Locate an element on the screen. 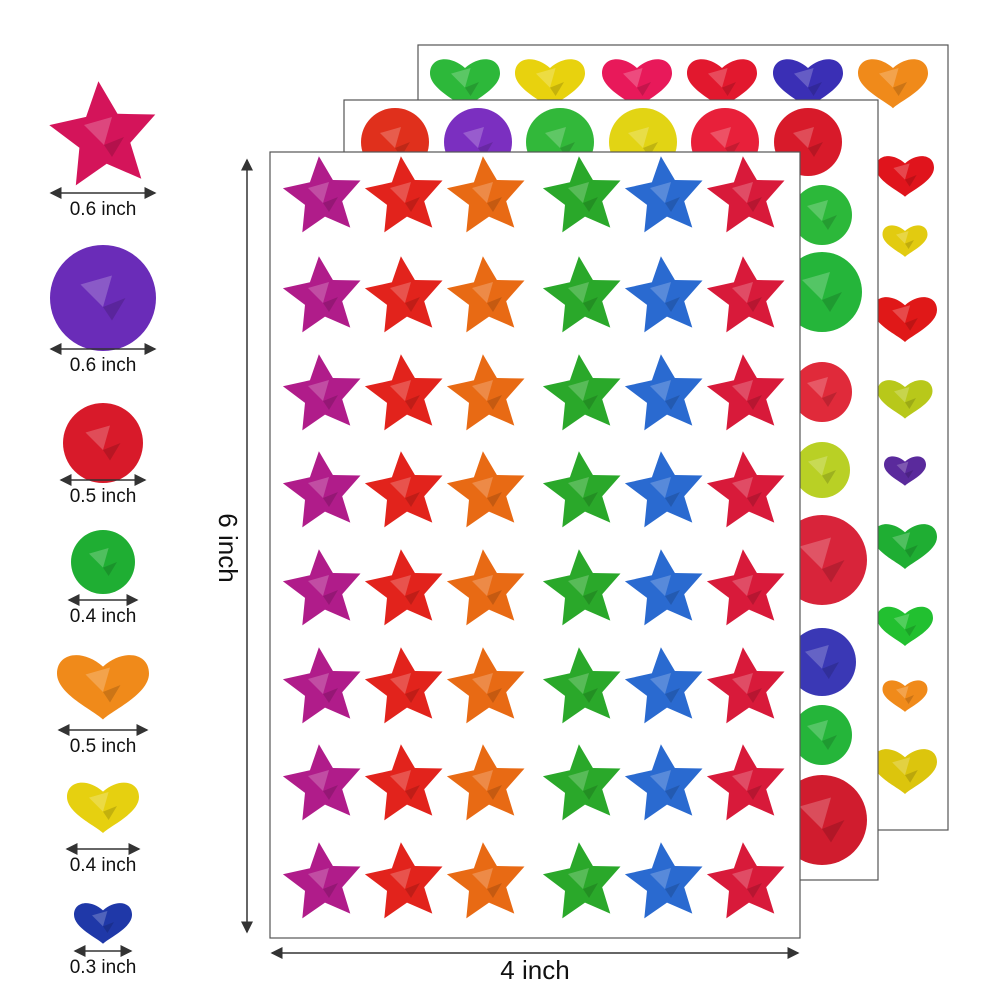  height-label: 6 inch is located at coordinates (228, 547).